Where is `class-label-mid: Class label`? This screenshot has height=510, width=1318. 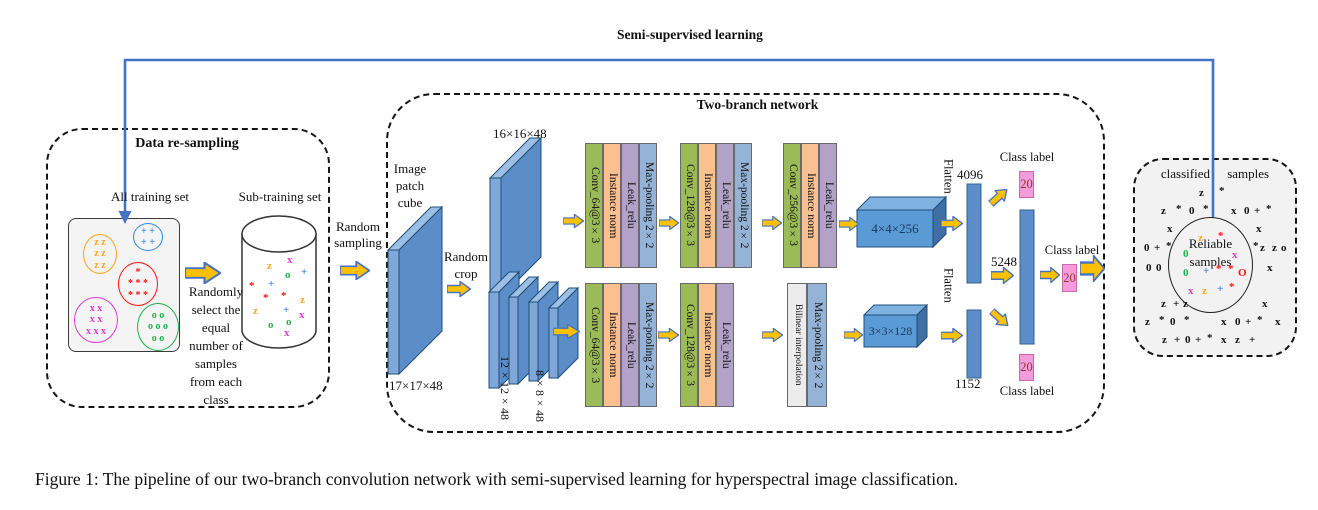
class-label-mid: Class label is located at coordinates (1072, 250).